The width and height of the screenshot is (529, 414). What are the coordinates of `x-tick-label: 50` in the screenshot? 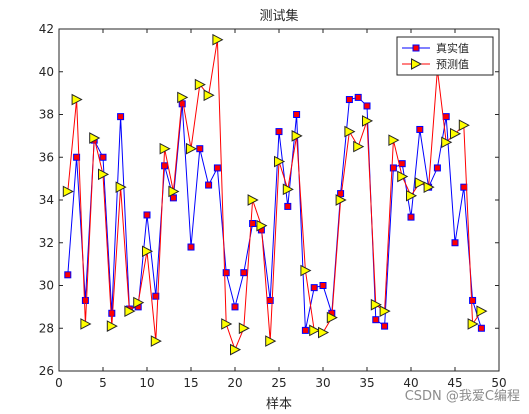 It's located at (498, 383).